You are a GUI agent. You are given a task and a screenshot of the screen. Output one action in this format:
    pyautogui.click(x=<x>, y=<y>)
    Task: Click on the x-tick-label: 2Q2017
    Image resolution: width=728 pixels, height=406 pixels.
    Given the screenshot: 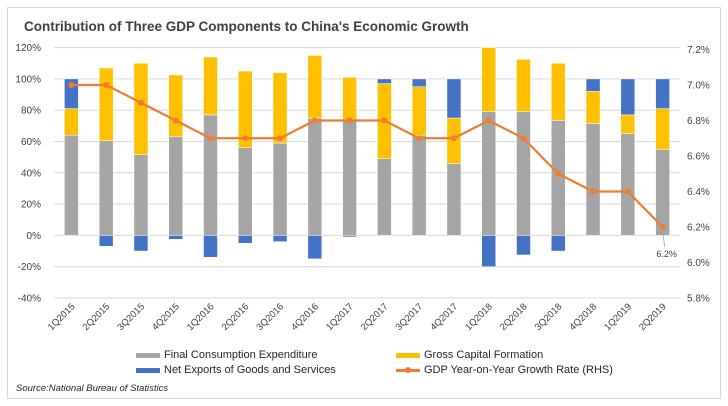 What is the action you would take?
    pyautogui.click(x=375, y=317)
    